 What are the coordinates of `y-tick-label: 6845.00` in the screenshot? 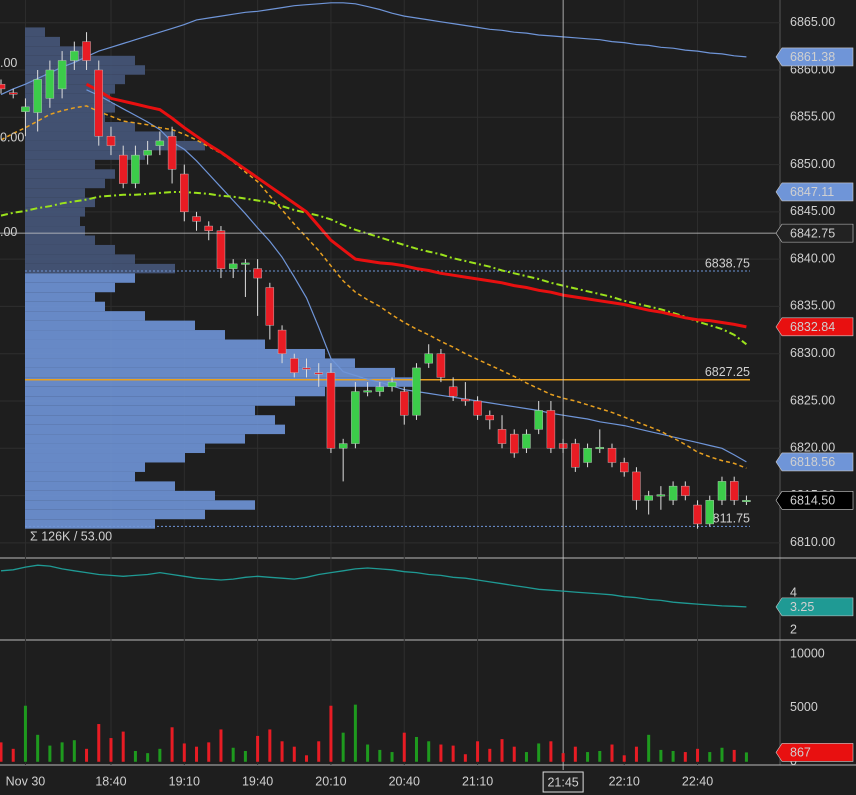 It's located at (812, 211).